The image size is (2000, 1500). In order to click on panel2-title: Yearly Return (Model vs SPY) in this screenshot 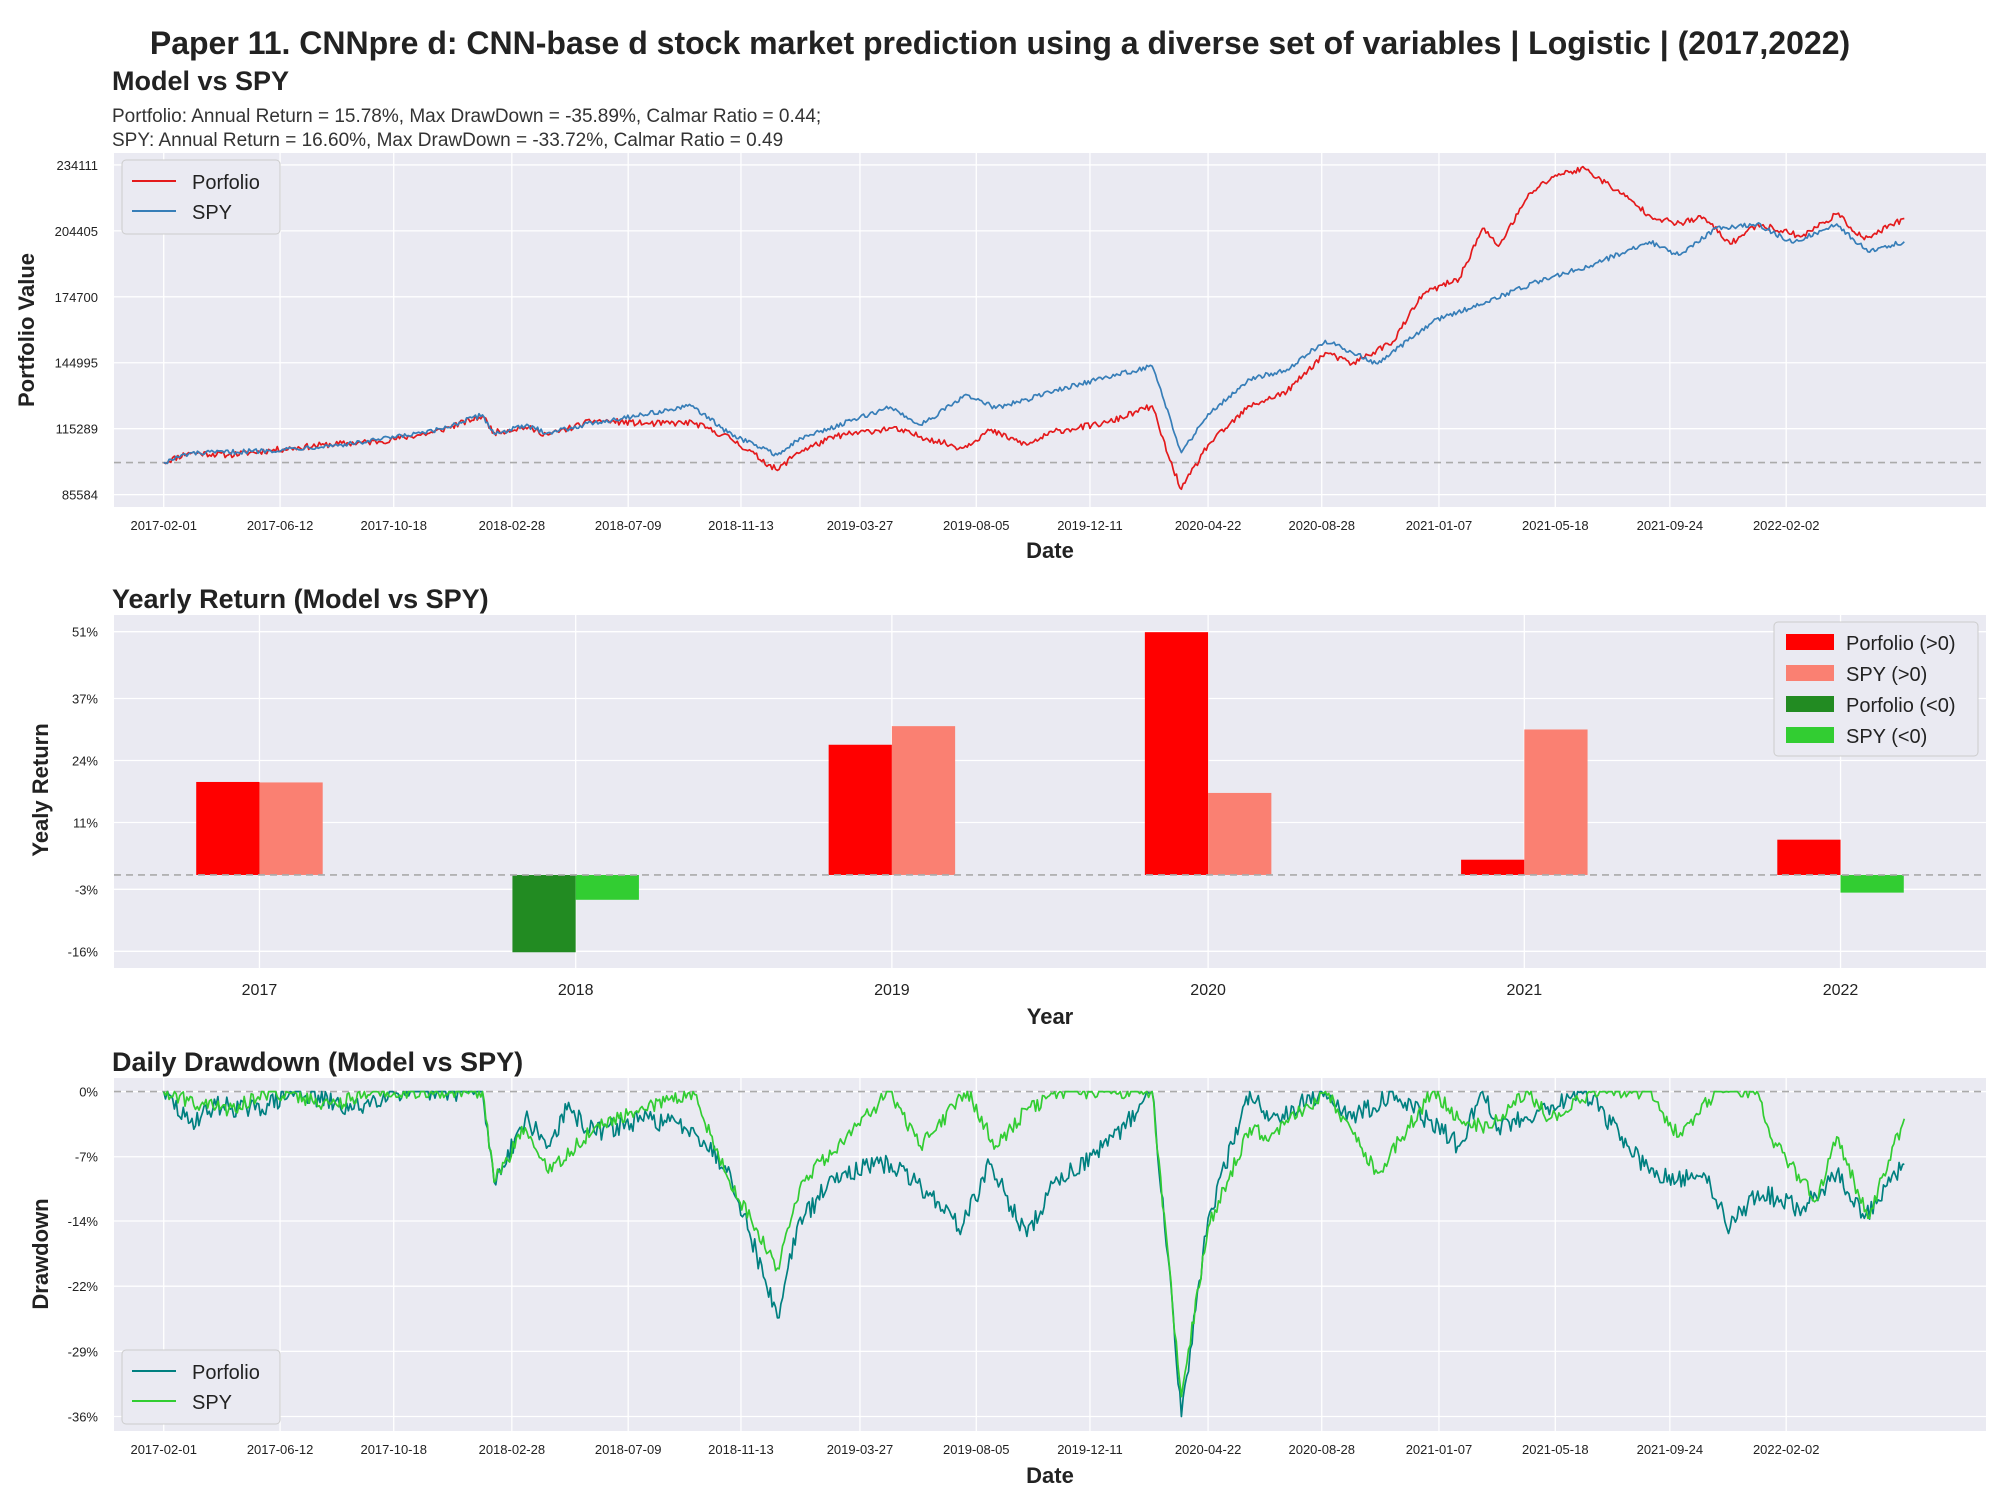, I will do `click(300, 599)`.